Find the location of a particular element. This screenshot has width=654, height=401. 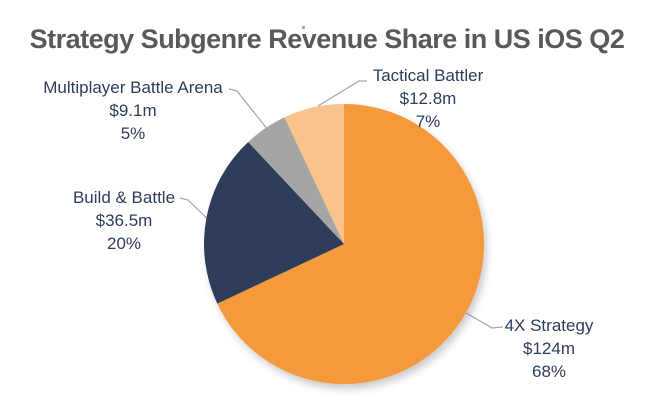

pie-slice-multiplayer-battle-arena is located at coordinates (296, 180).